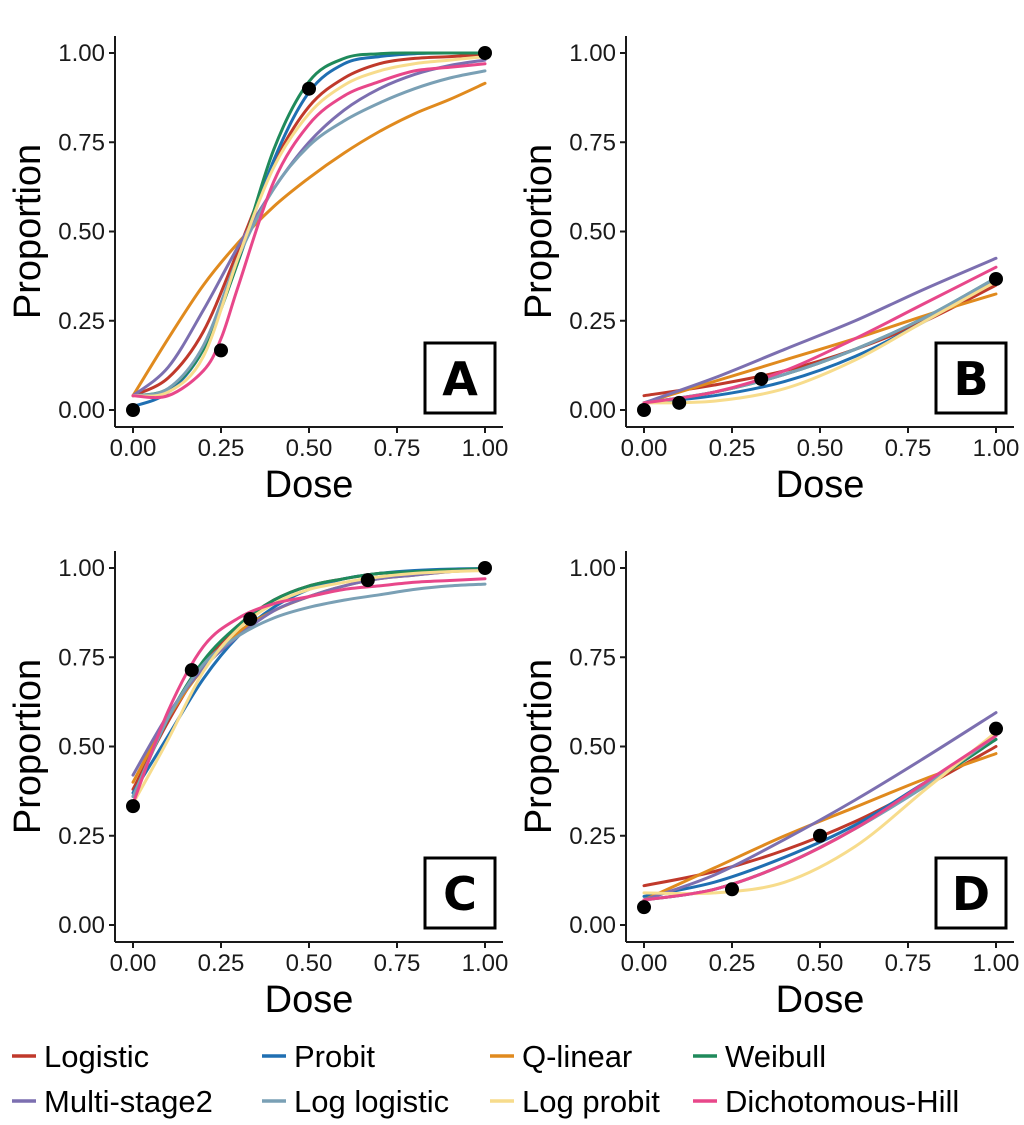  Describe the element at coordinates (577, 1056) in the screenshot. I see `legend-label: Q-linear` at that location.